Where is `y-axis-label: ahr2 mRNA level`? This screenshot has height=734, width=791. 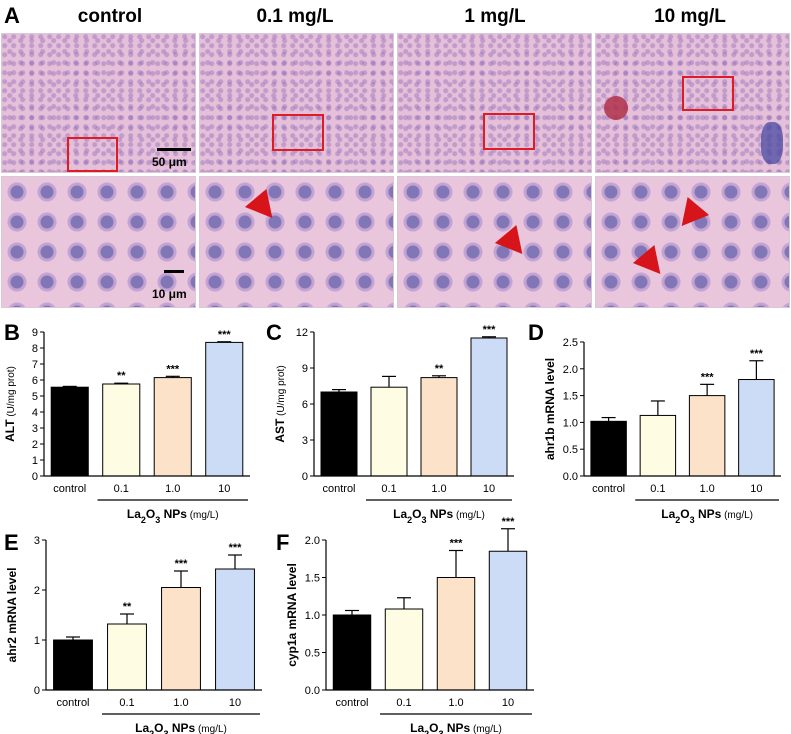
y-axis-label: ahr2 mRNA level is located at coordinates (12, 615).